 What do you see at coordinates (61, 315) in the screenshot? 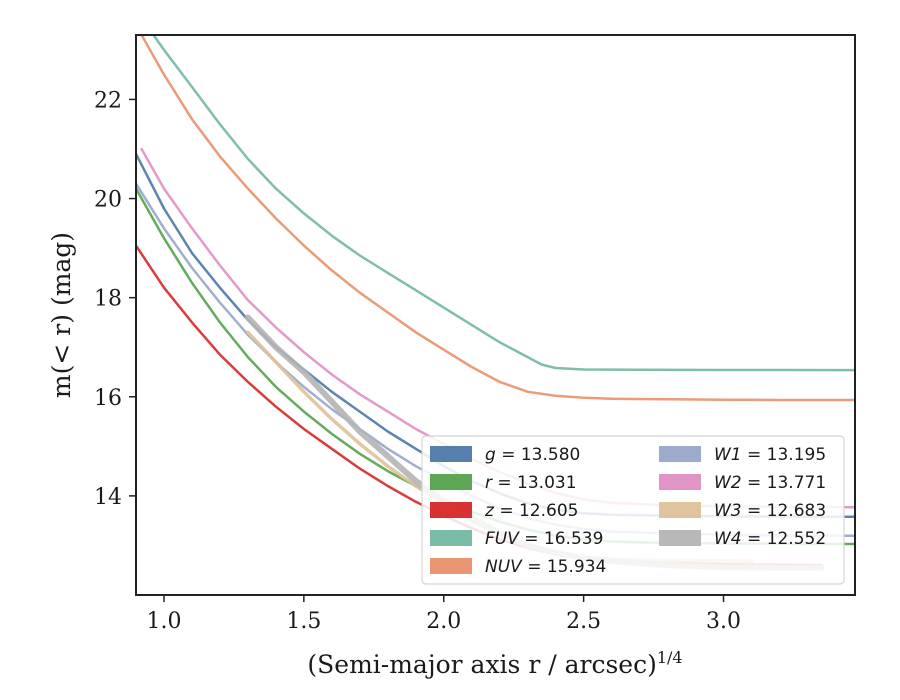
I see `y-axis-label: m(< r) (mag)` at bounding box center [61, 315].